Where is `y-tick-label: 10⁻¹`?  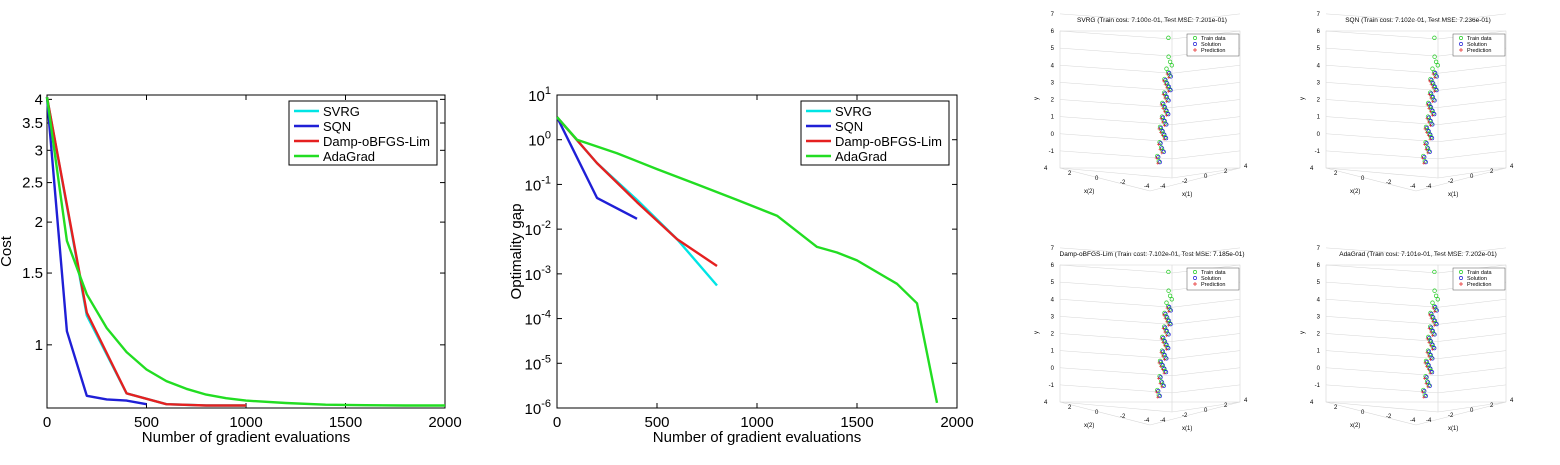
y-tick-label: 10⁻¹ is located at coordinates (538, 184).